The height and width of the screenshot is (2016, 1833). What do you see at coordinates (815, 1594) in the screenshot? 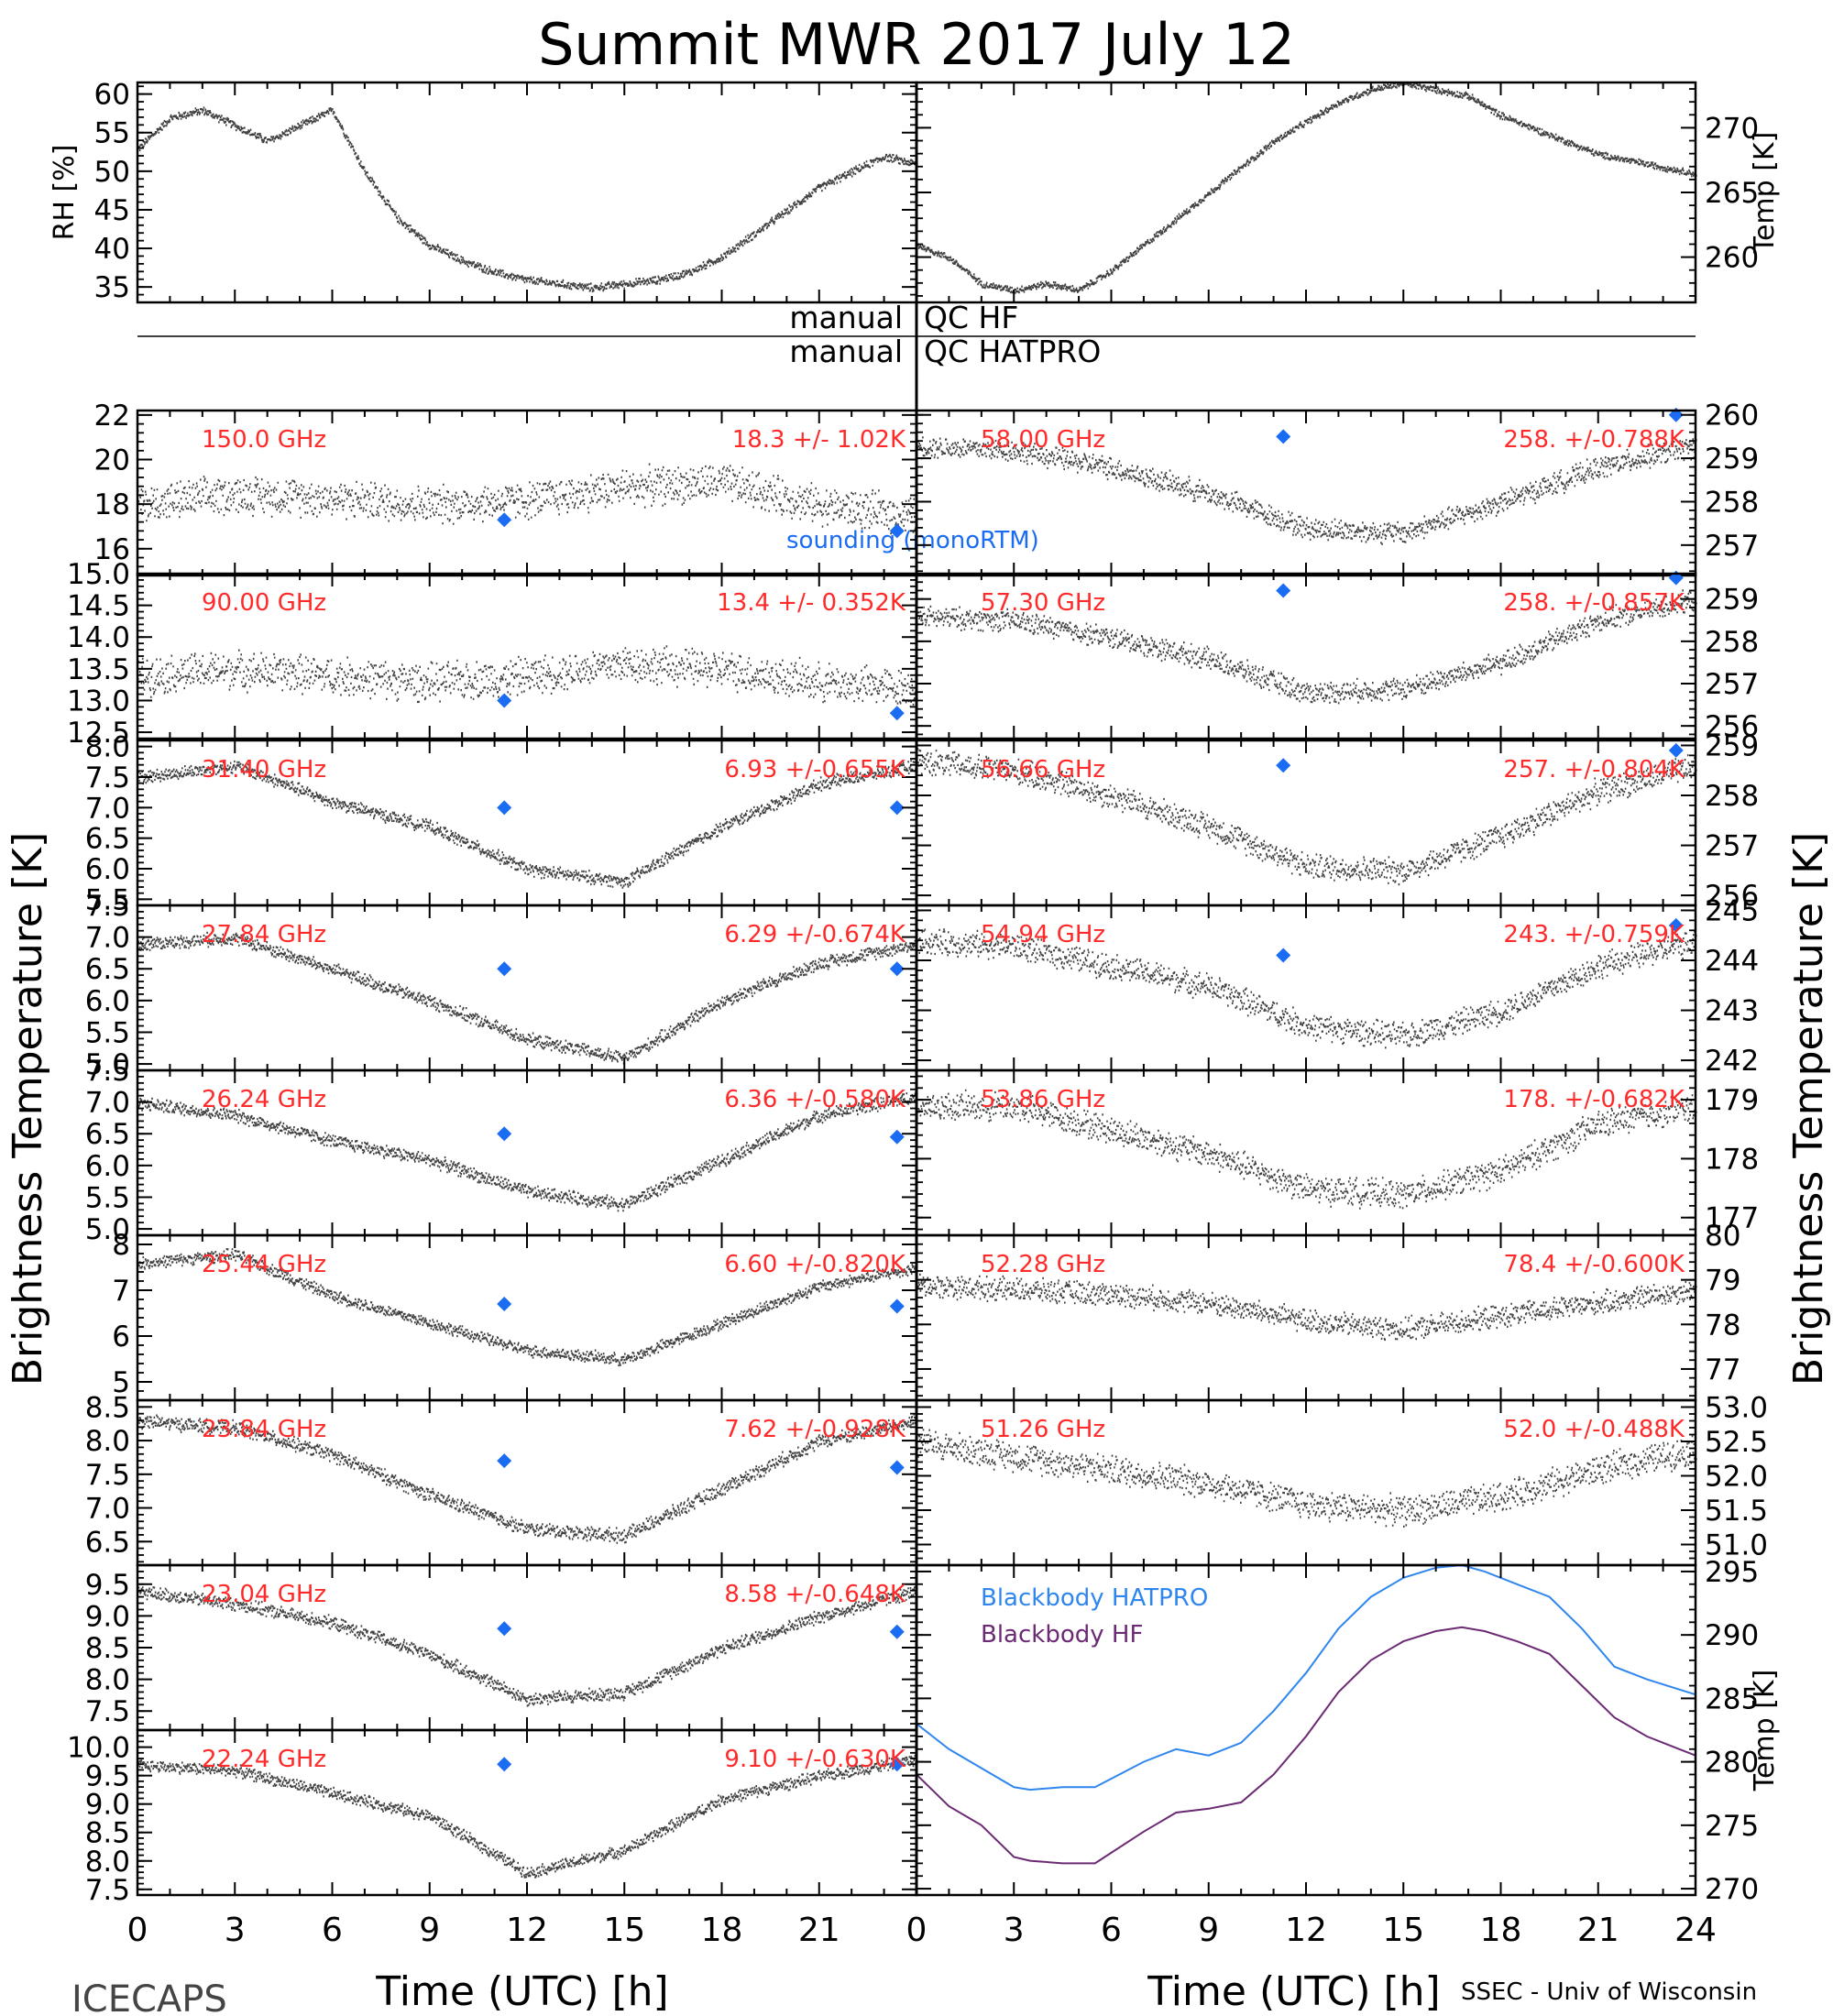
I see `channel-stats: 8.58 +/-0.648K` at bounding box center [815, 1594].